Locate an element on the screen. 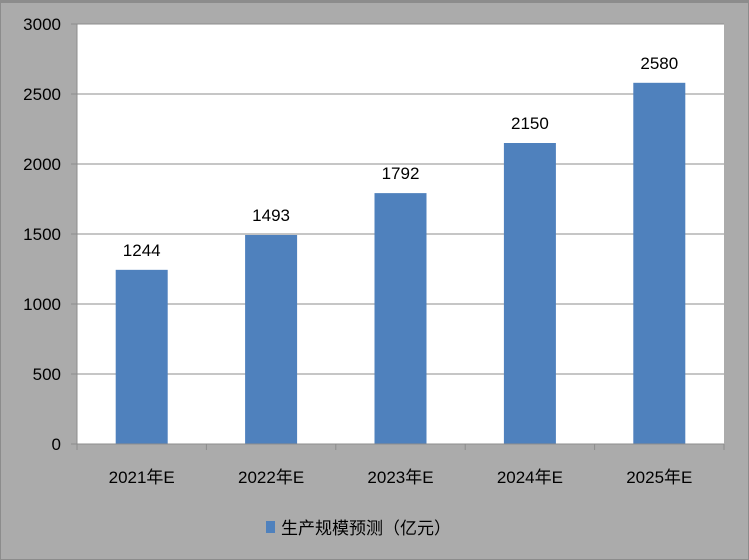  y-tick-label: 1000 is located at coordinates (42, 304).